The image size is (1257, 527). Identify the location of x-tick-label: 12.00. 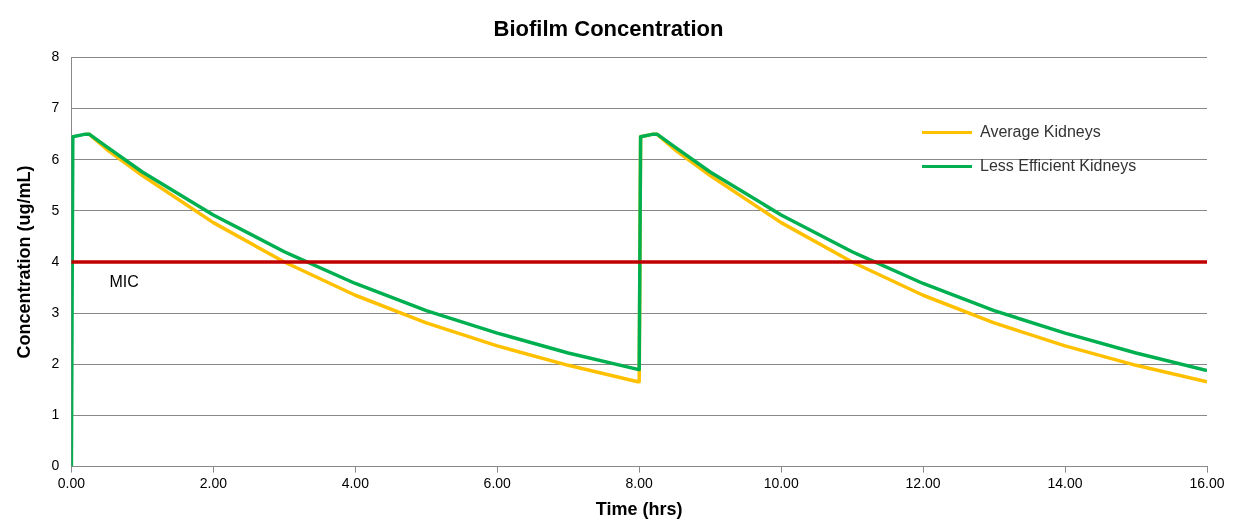
(923, 482).